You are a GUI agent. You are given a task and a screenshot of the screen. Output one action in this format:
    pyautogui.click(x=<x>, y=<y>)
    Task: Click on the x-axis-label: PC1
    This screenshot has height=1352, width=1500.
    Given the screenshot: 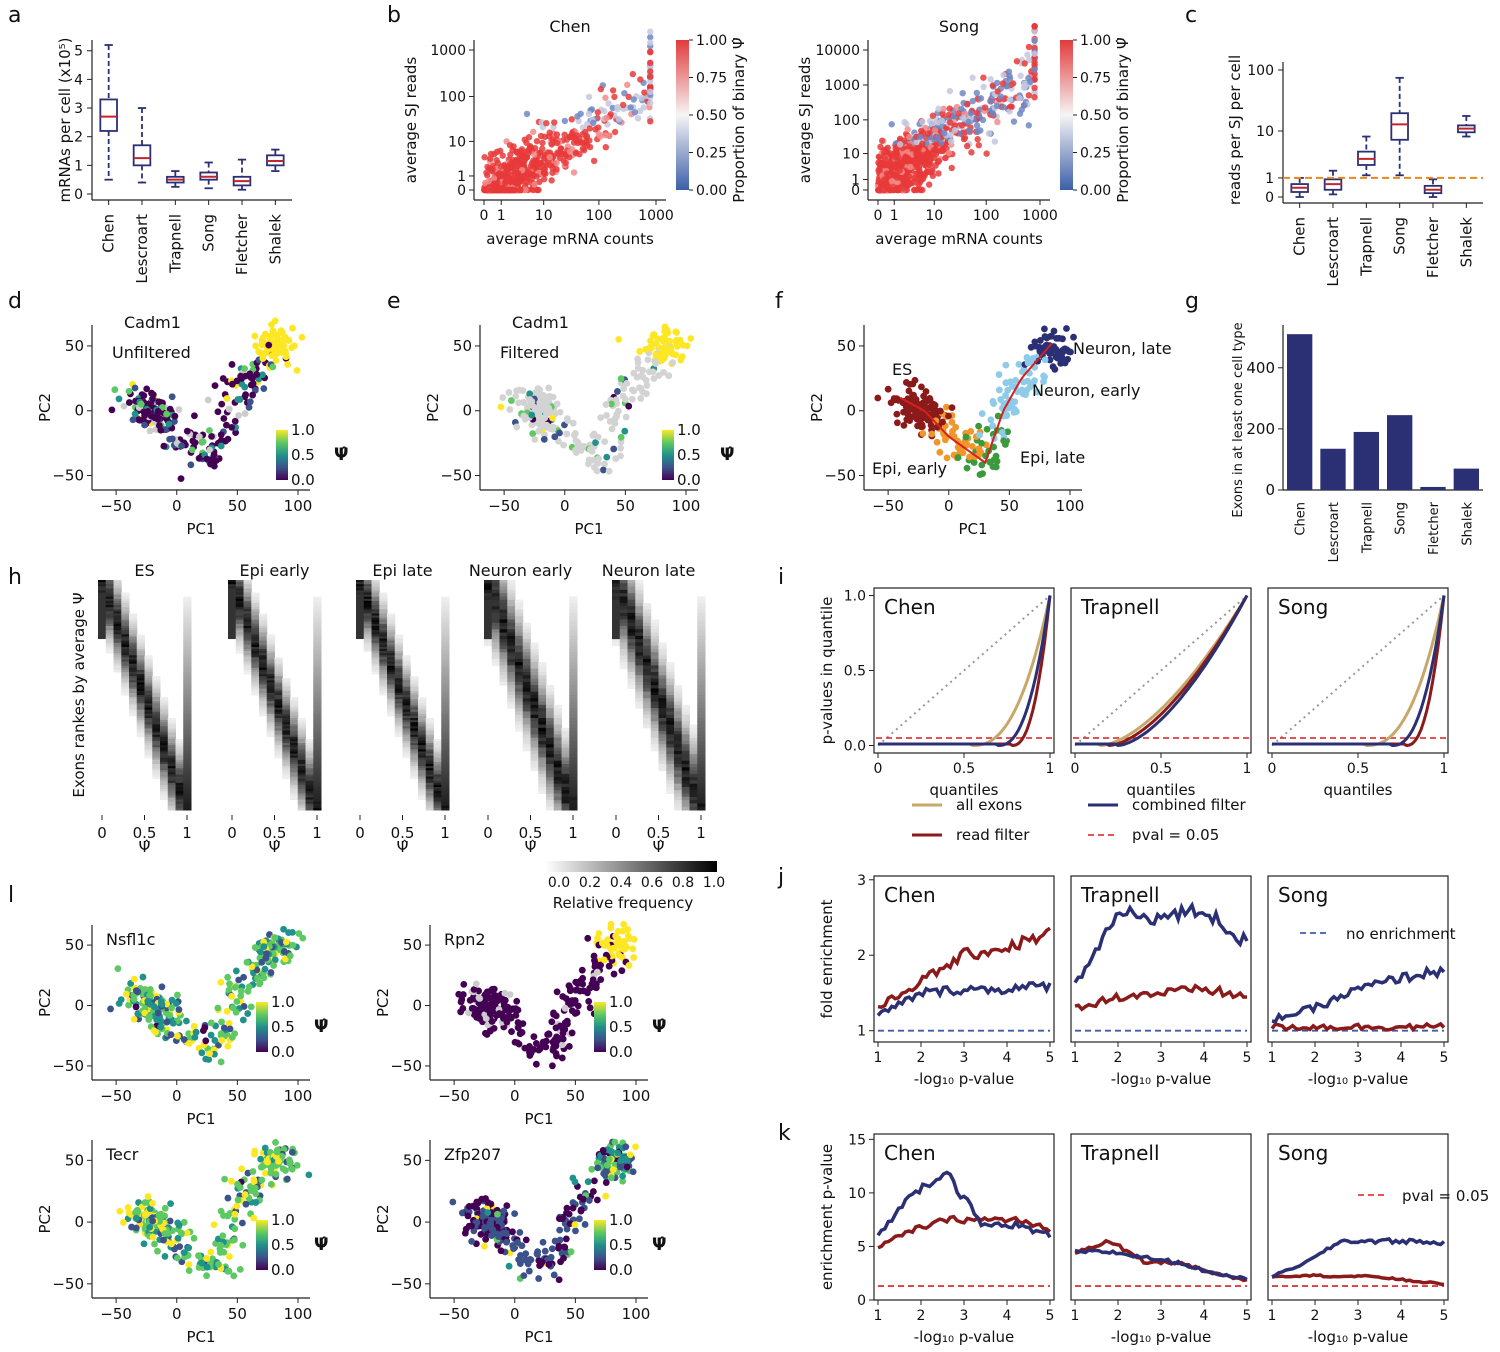 What is the action you would take?
    pyautogui.click(x=972, y=529)
    